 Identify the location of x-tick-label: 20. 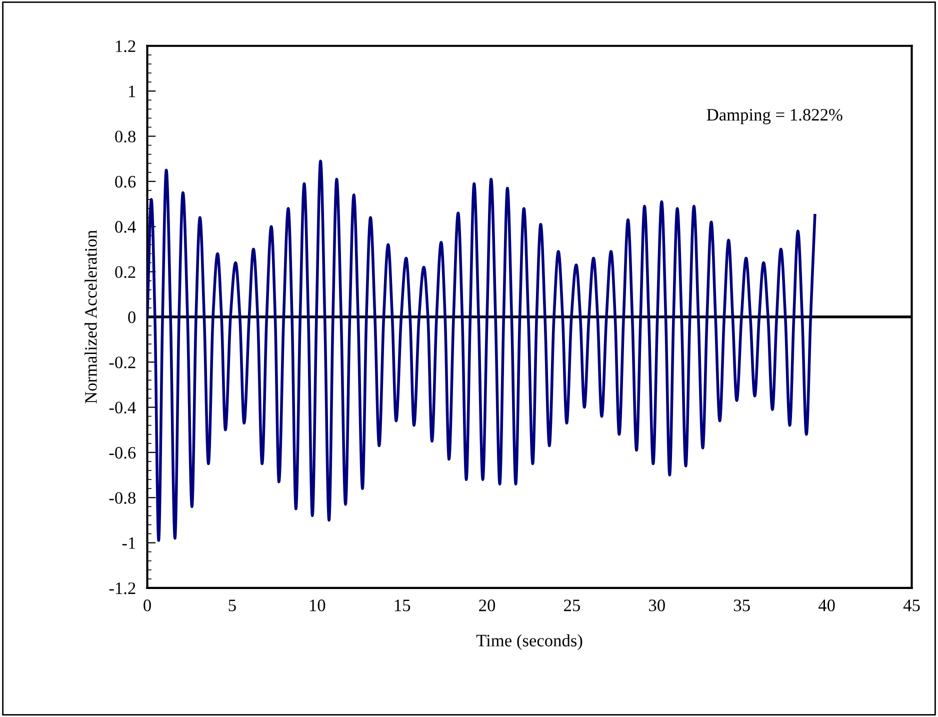
(487, 606).